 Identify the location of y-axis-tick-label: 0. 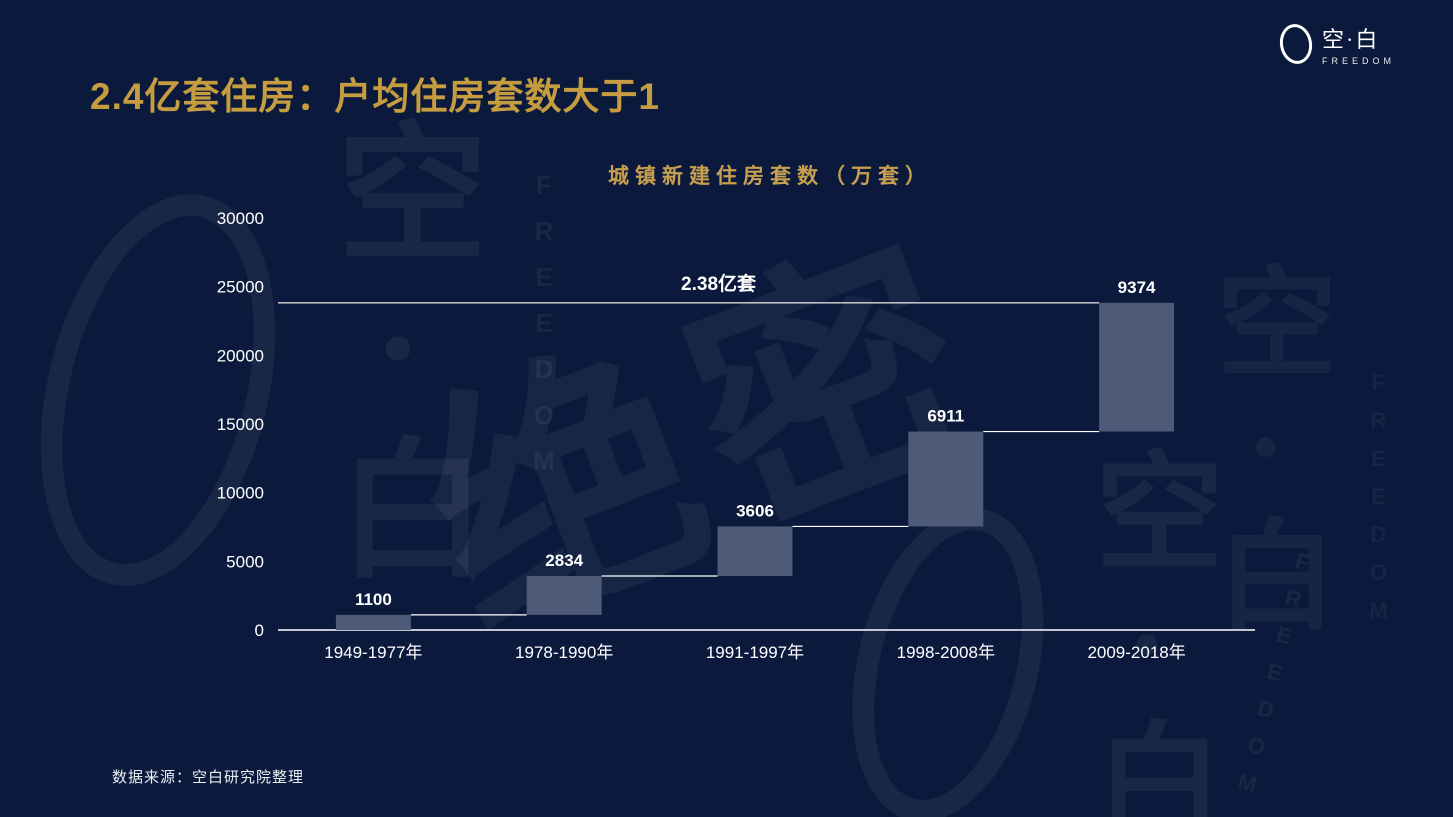
(259, 630).